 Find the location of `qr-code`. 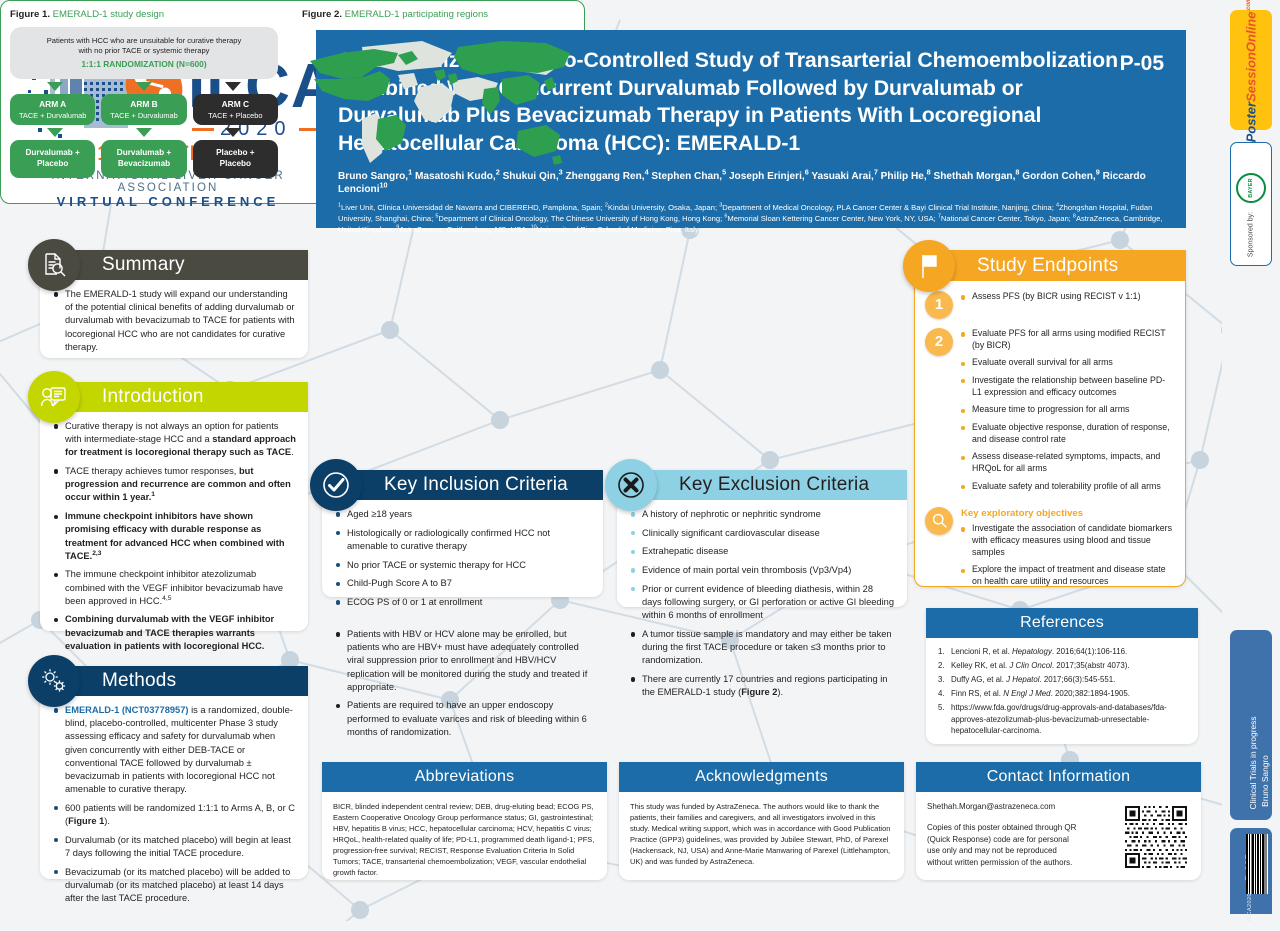

qr-code is located at coordinates (1156, 837).